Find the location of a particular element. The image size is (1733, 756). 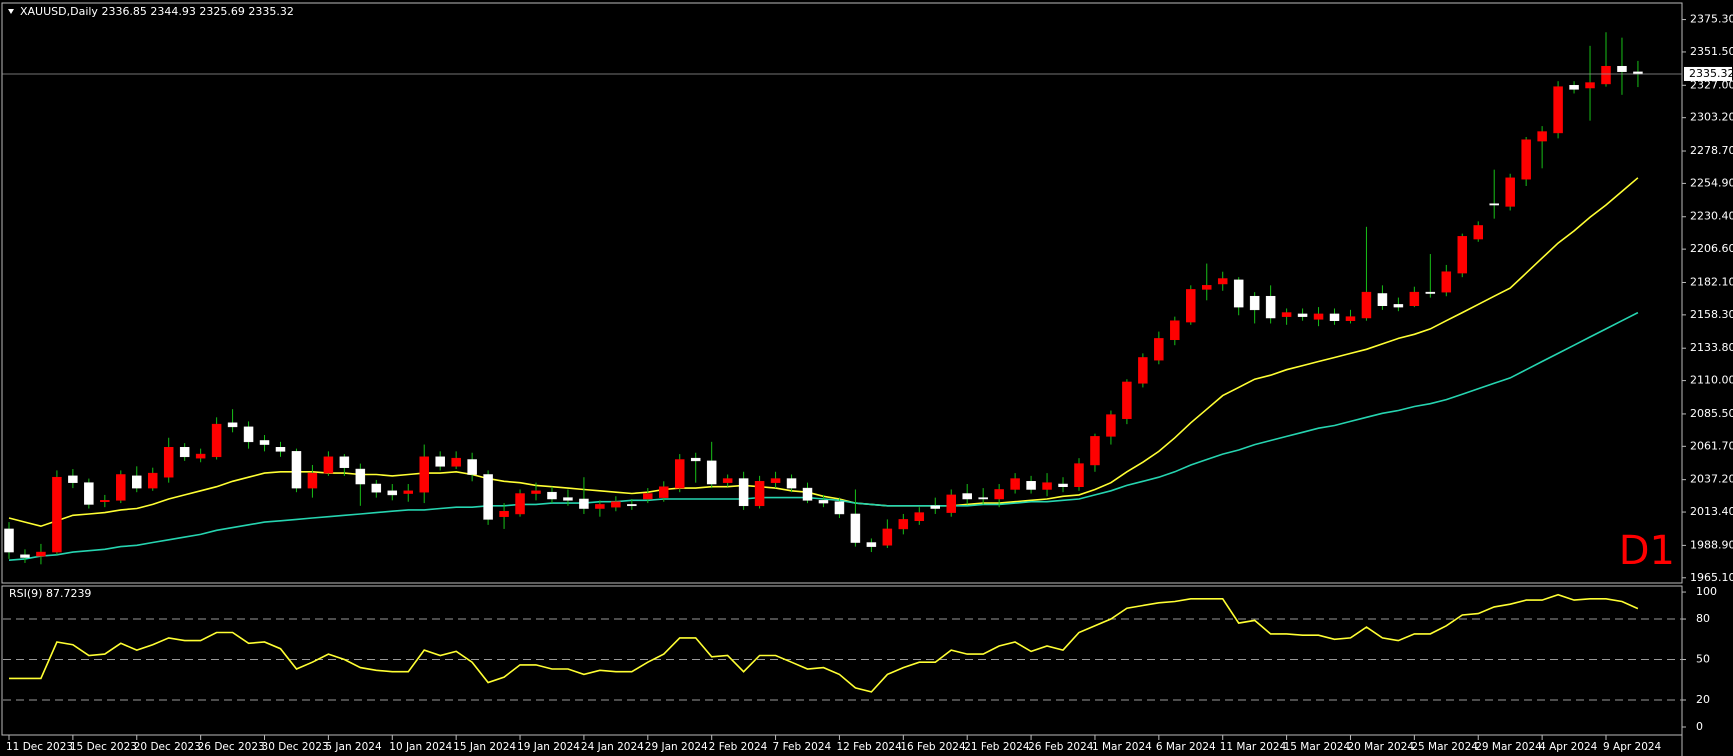

x-tick-label: 29 Jan 2024 is located at coordinates (676, 747).